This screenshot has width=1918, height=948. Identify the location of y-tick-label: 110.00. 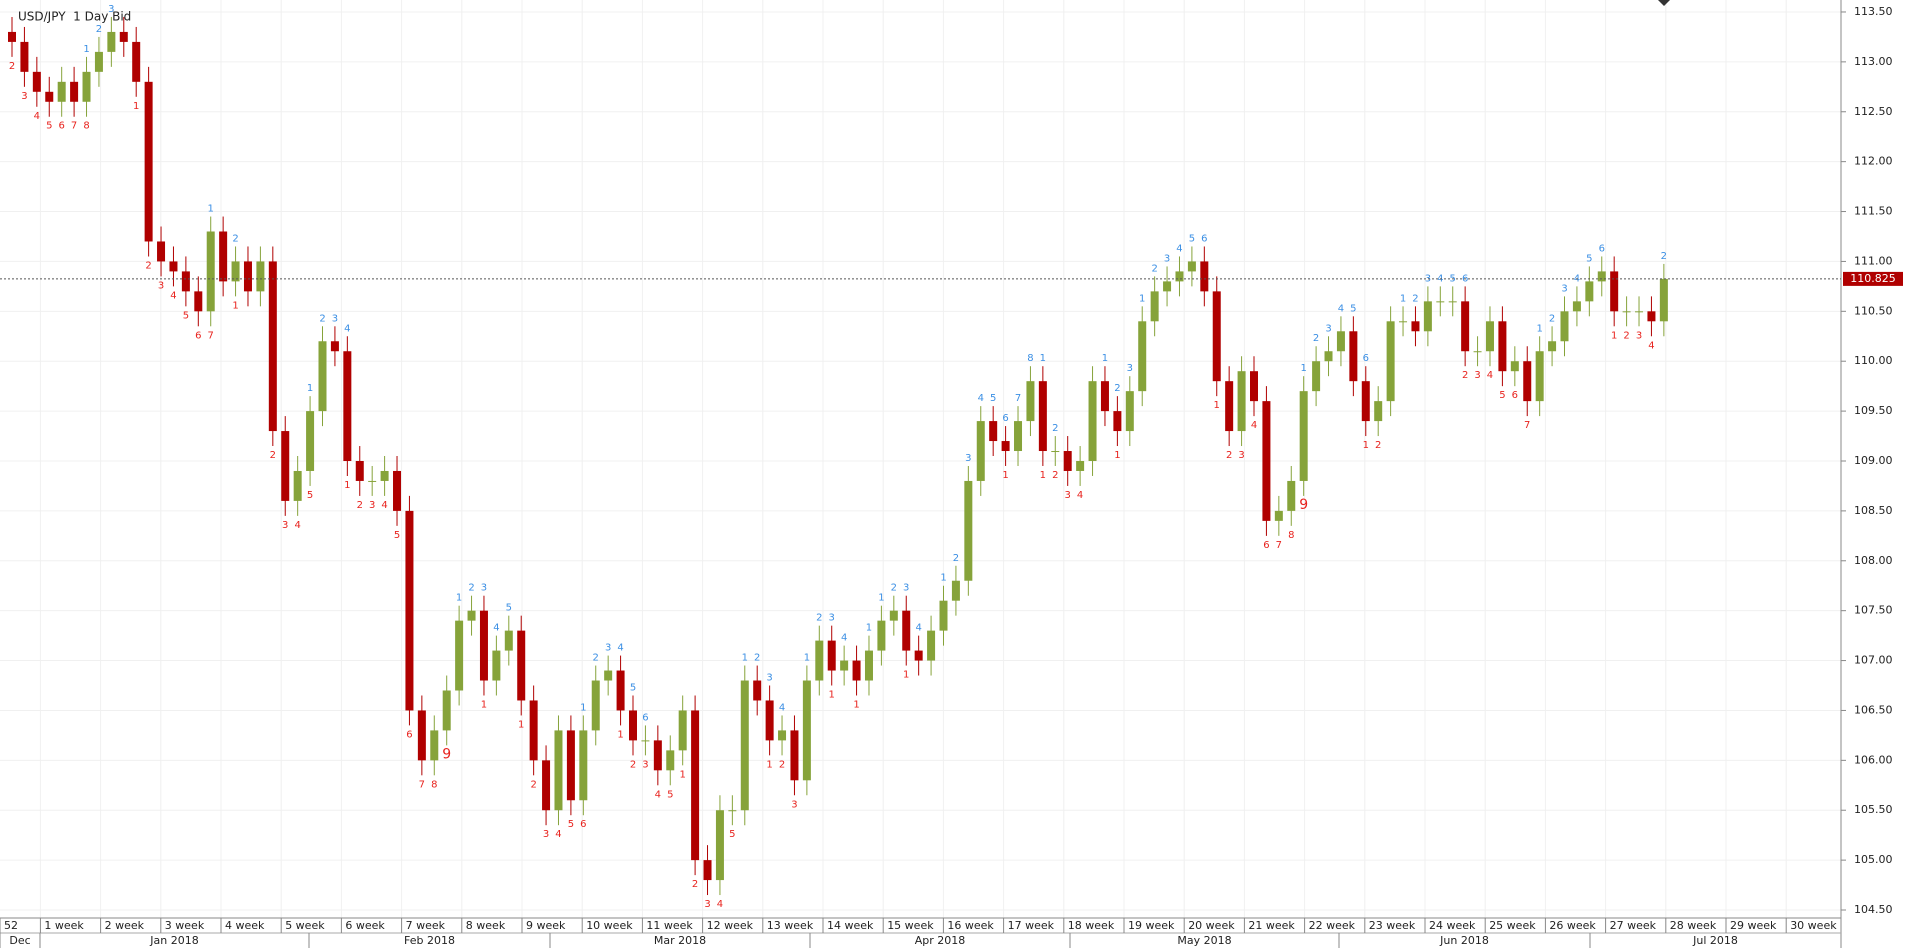
(1873, 360).